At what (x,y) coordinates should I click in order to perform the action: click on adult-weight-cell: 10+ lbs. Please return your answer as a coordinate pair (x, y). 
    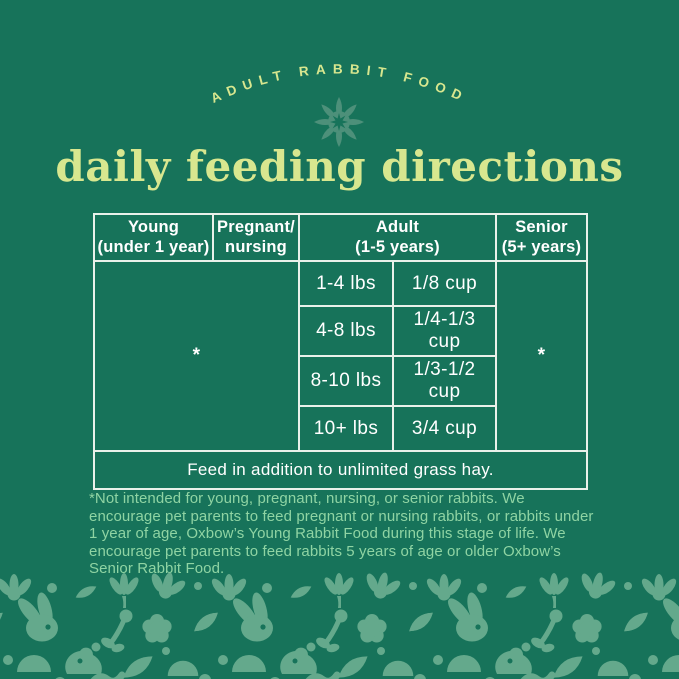
    Looking at the image, I should click on (346, 428).